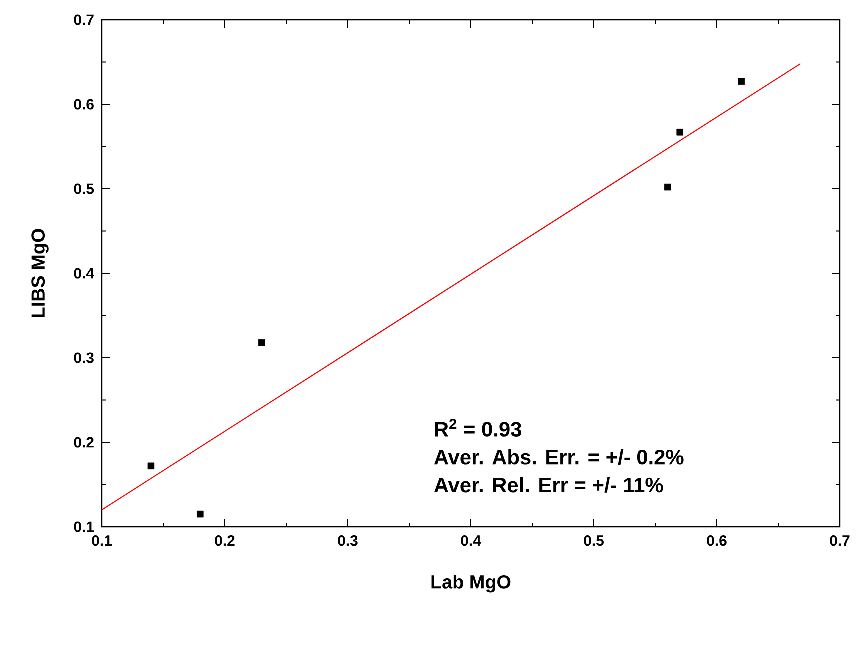 The image size is (857, 653). I want to click on y-axis-title: LIBS MgO, so click(40, 273).